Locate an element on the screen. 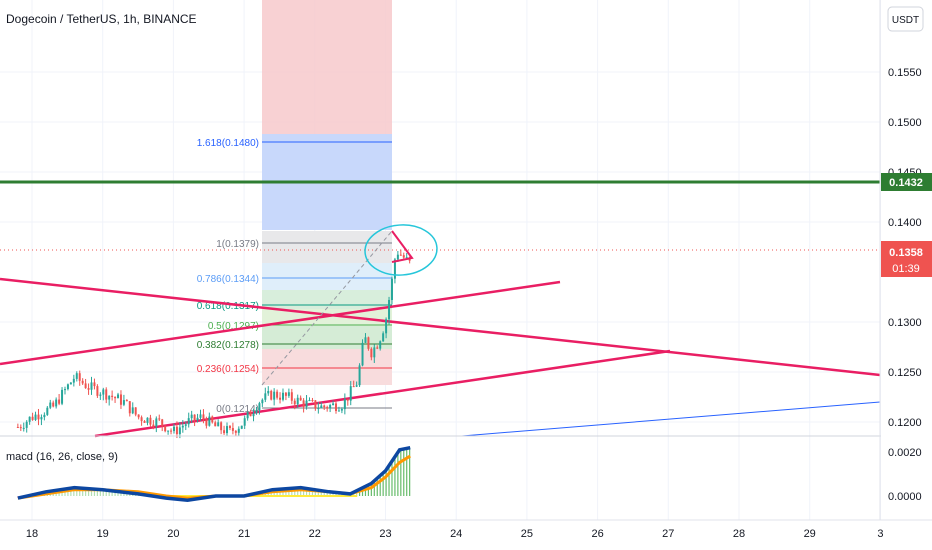  channel-lower-trendline is located at coordinates (382, 393).